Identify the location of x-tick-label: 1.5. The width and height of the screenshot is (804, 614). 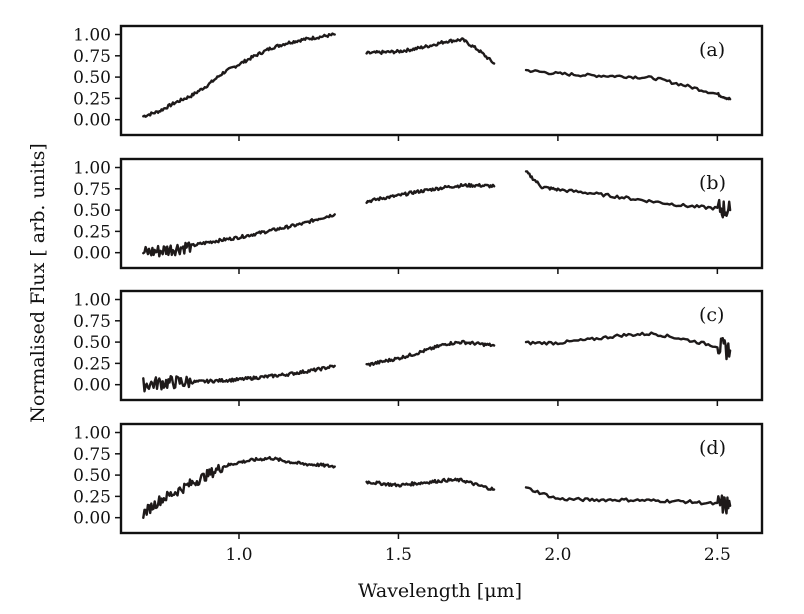
(398, 555).